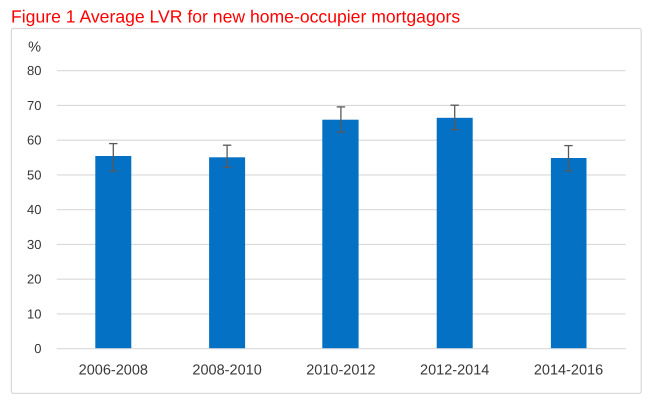 This screenshot has height=408, width=660. I want to click on svg-text: 40, so click(34, 209).